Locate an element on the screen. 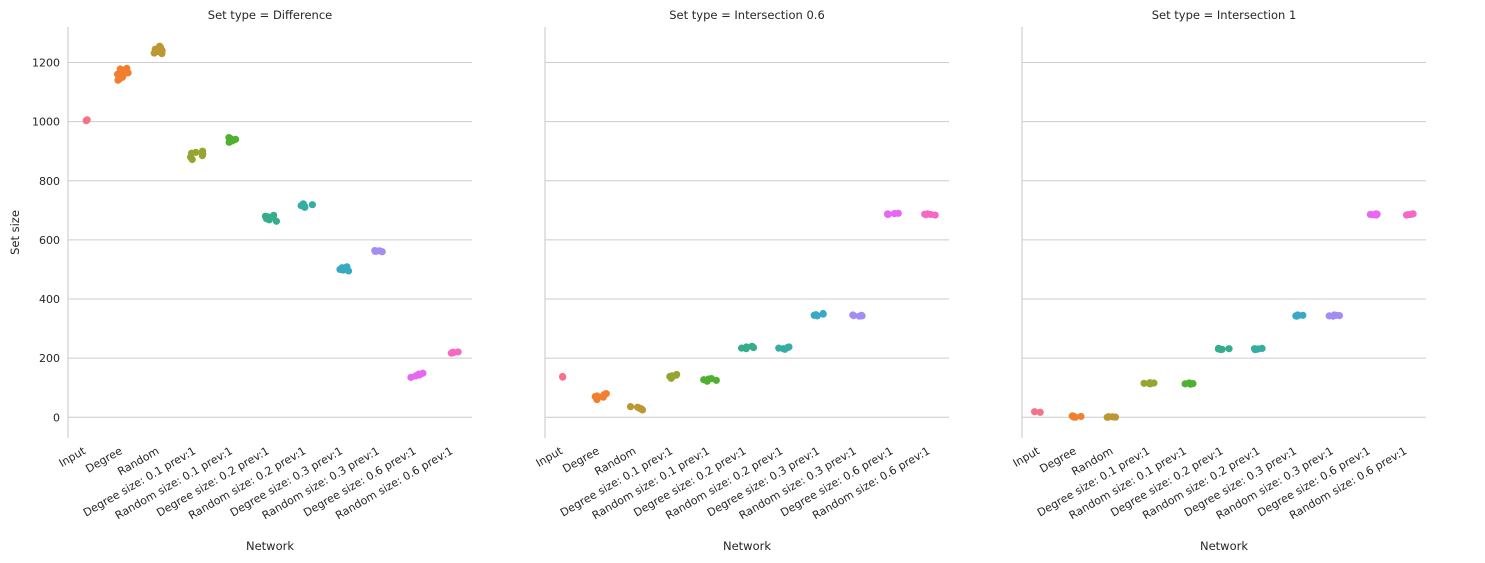  y-tick-label: 200 is located at coordinates (49, 358).